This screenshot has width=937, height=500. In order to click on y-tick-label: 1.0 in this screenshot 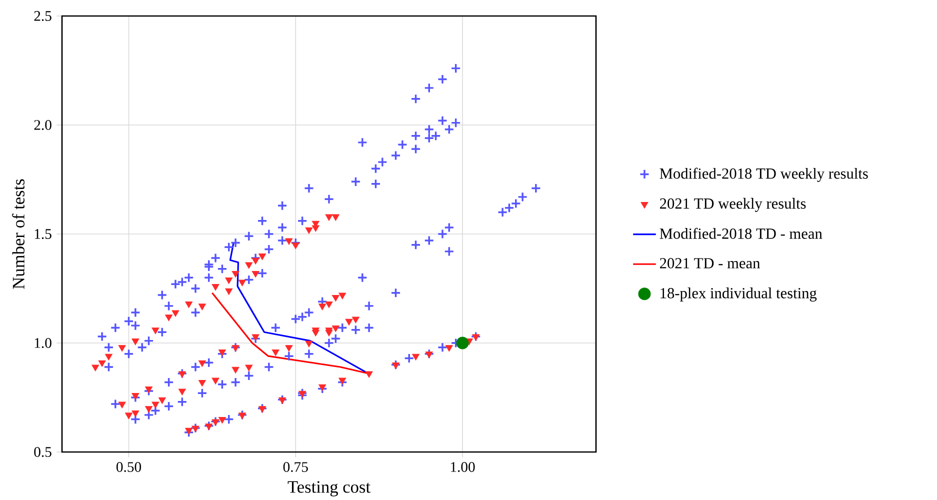, I will do `click(43, 343)`.